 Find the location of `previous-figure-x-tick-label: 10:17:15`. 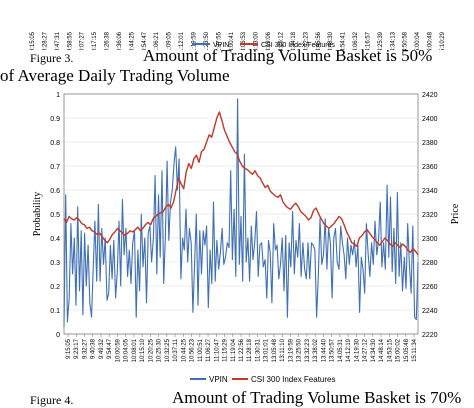

previous-figure-x-tick-label: 10:17:15 is located at coordinates (95, 40).